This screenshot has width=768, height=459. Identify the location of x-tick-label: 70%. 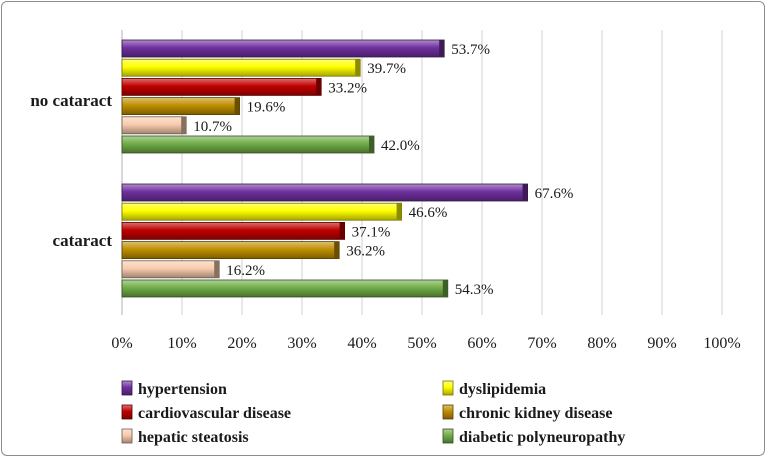
(541, 343).